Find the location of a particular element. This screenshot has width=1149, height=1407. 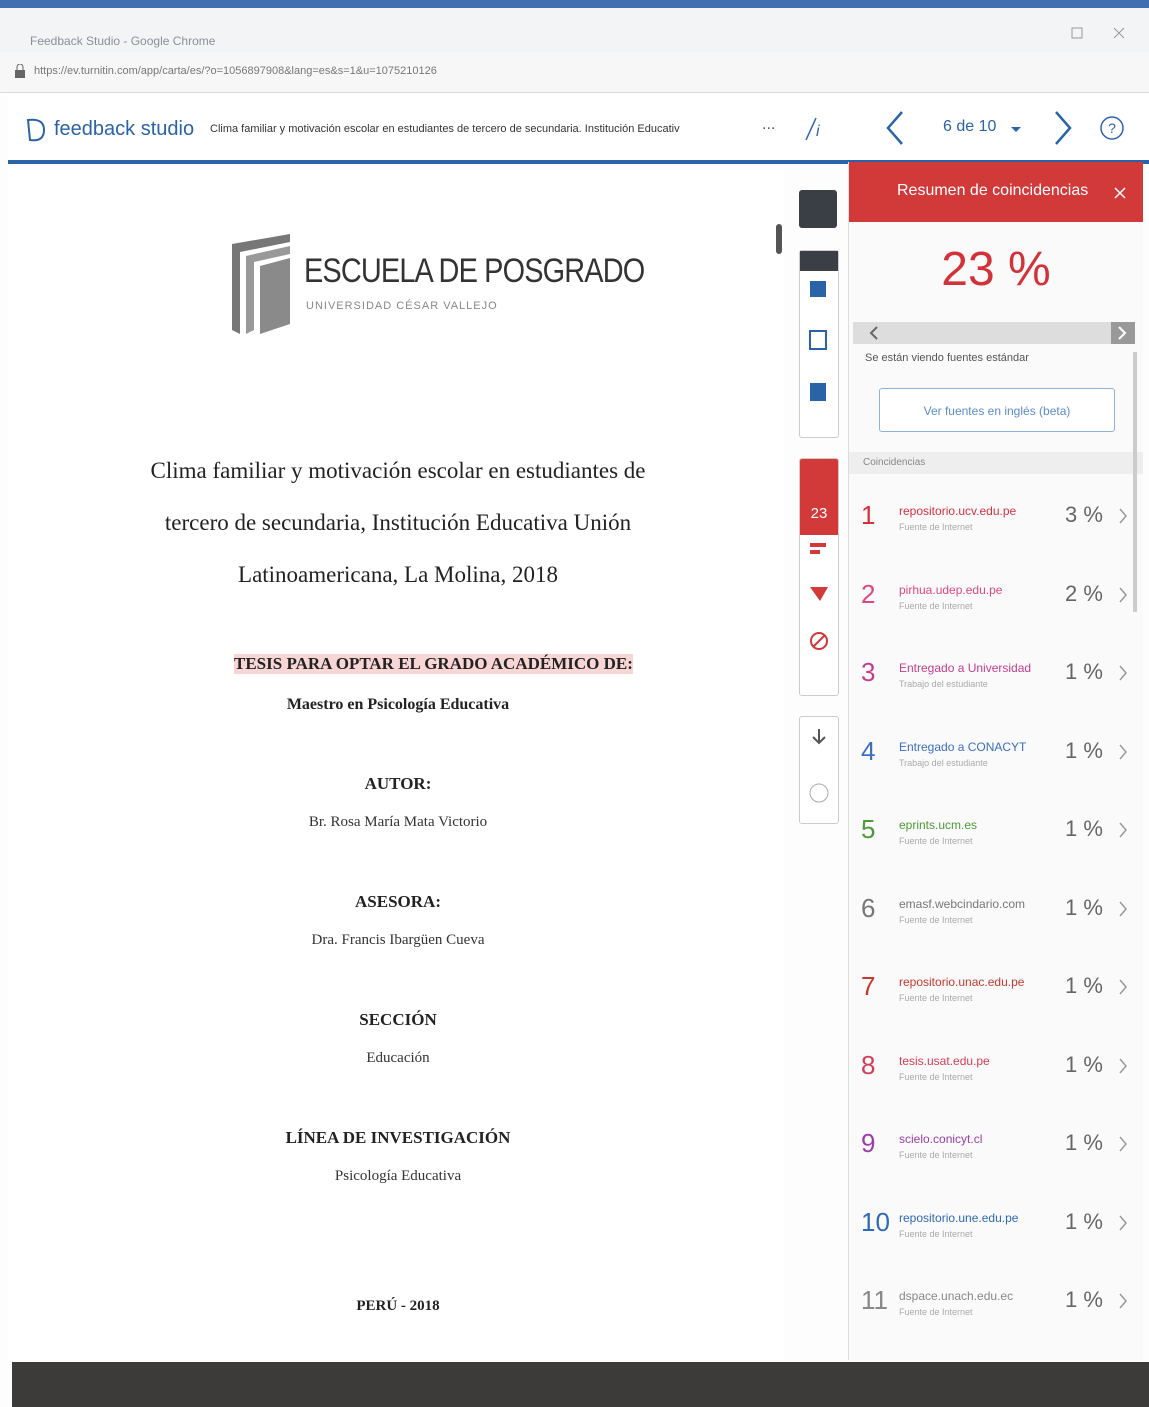

layers-tool is located at coordinates (818, 209).